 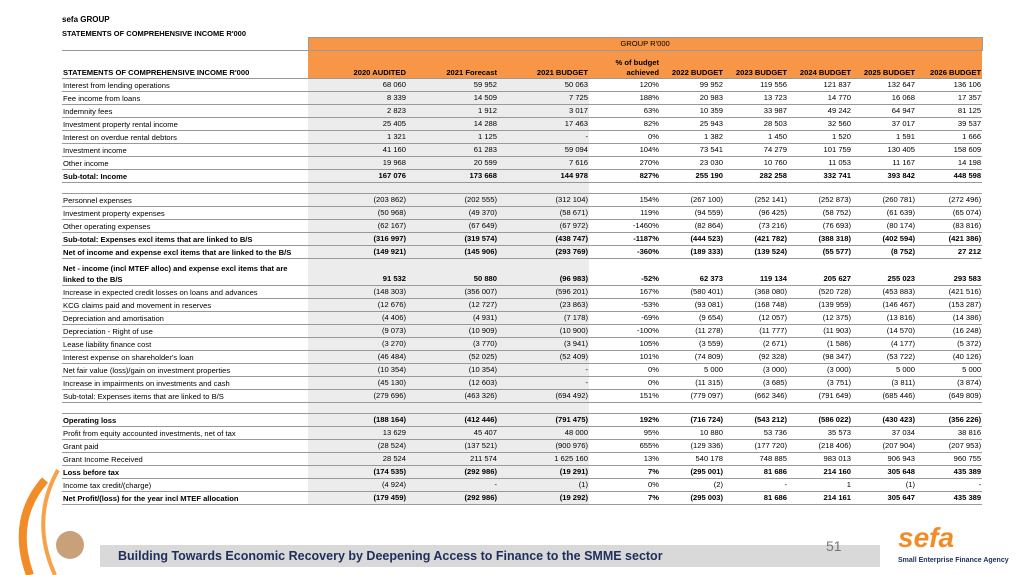 I want to click on cell: (73 216), so click(x=756, y=226).